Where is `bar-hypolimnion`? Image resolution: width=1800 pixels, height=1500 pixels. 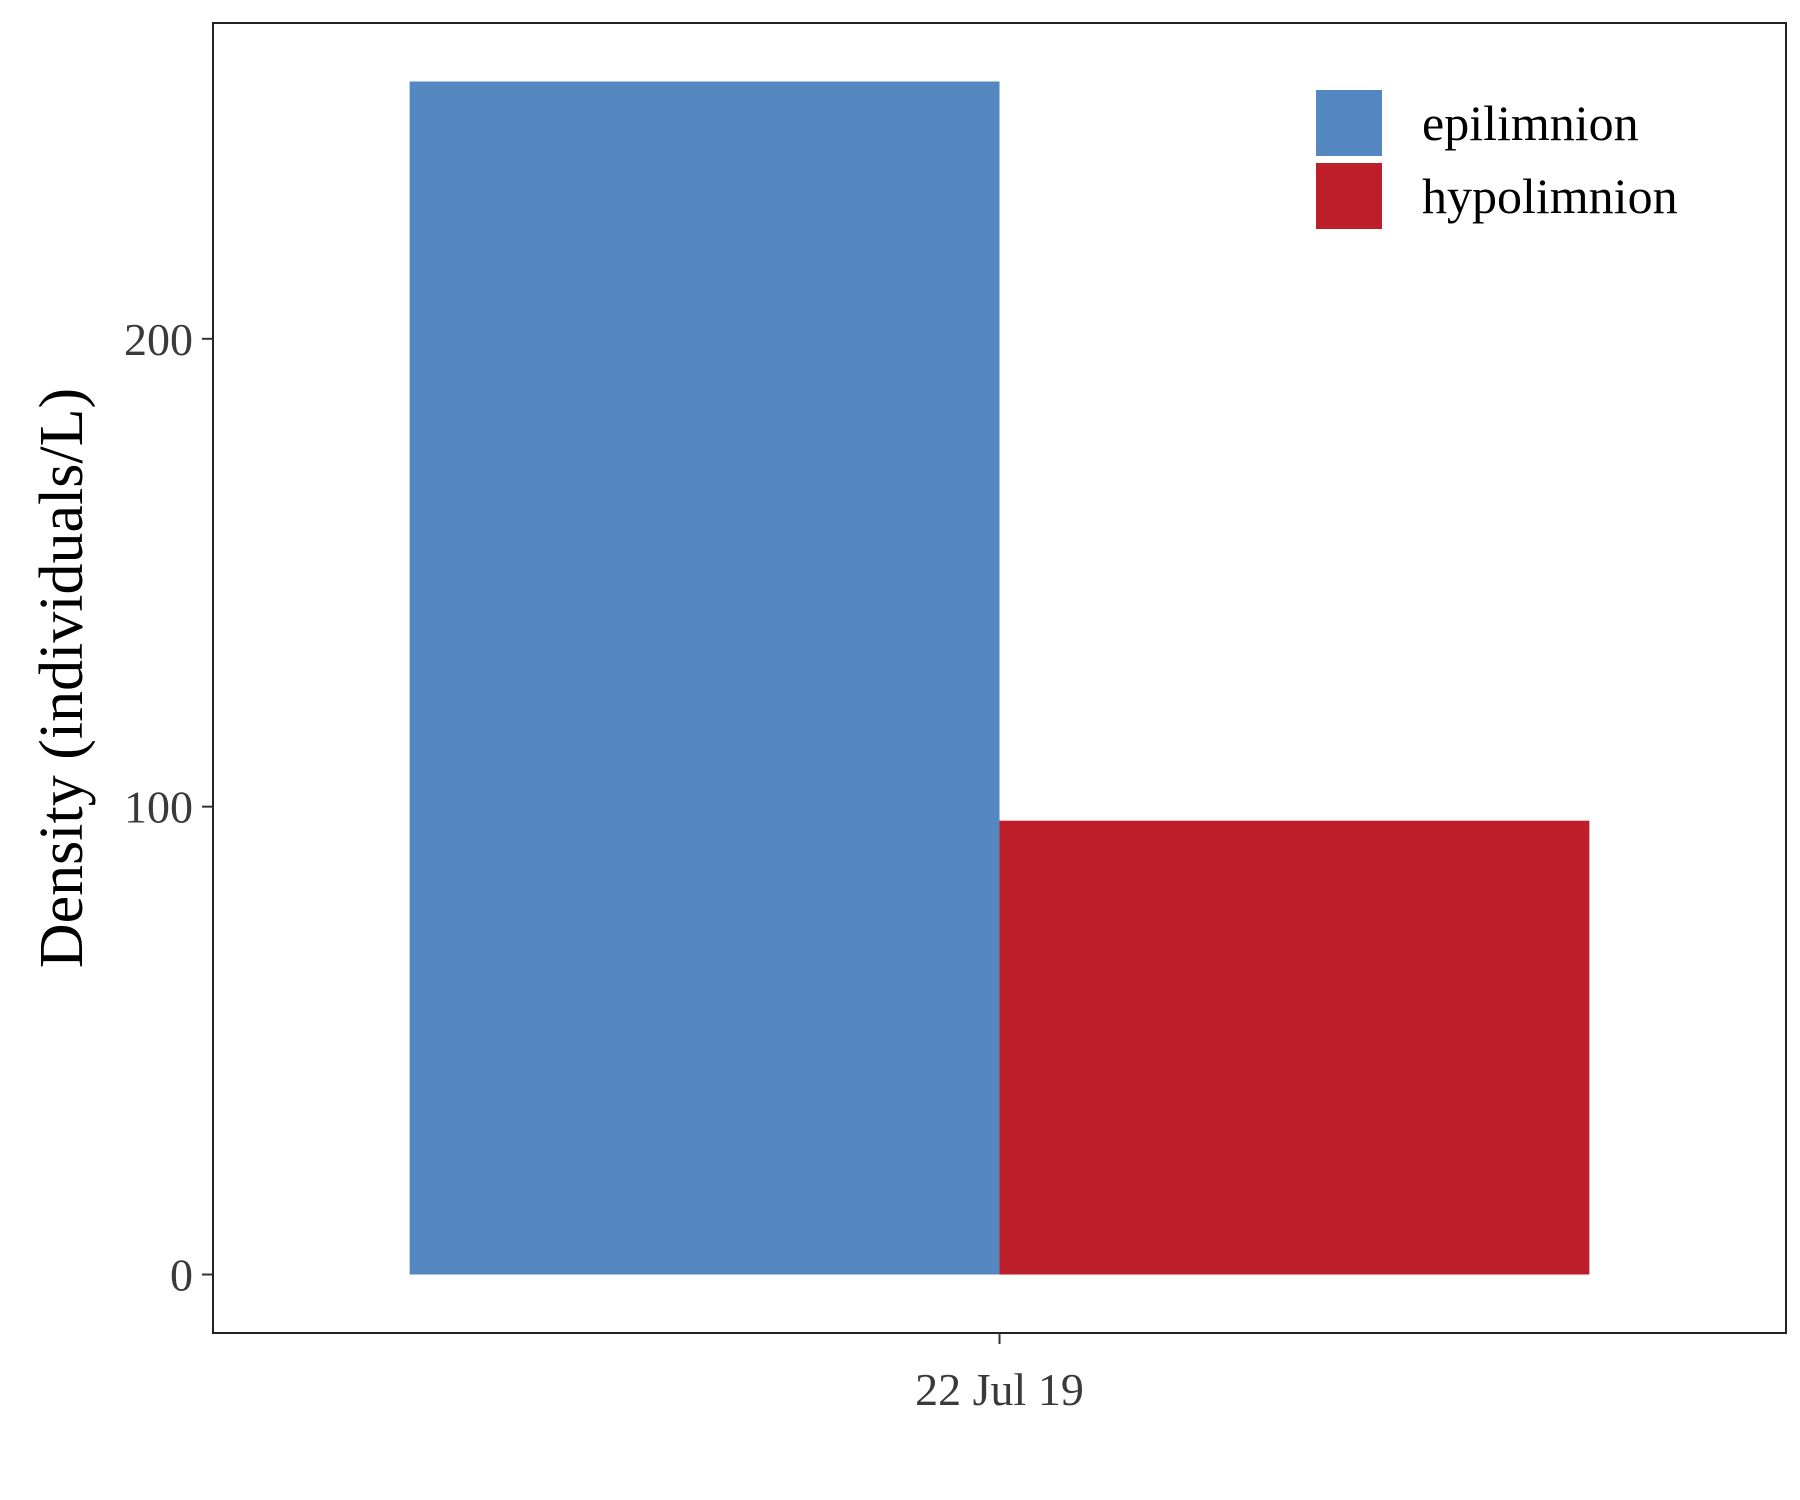 bar-hypolimnion is located at coordinates (1294, 1047).